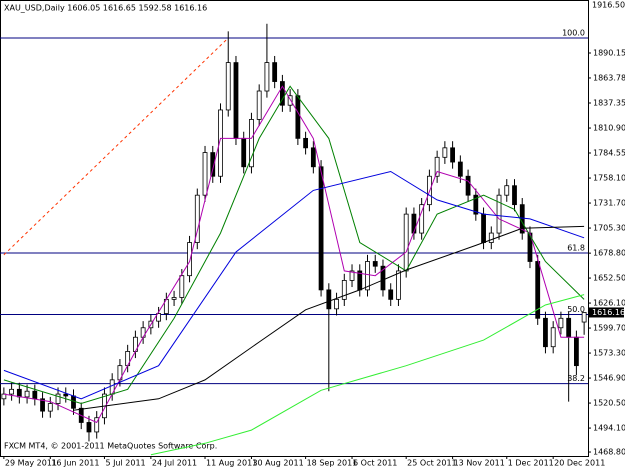 This screenshot has width=625, height=469. Describe the element at coordinates (609, 303) in the screenshot. I see `y-tick-label: 1626.10` at that location.